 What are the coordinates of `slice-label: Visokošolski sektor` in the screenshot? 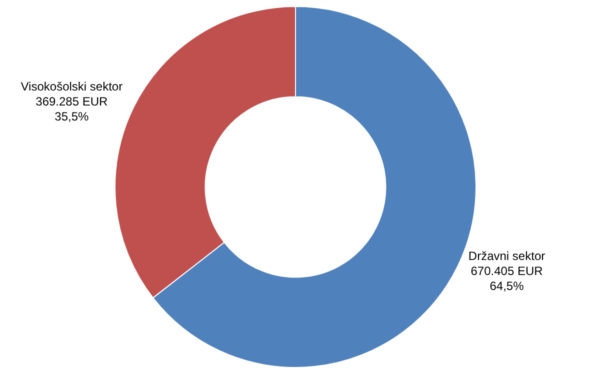 It's located at (71, 87).